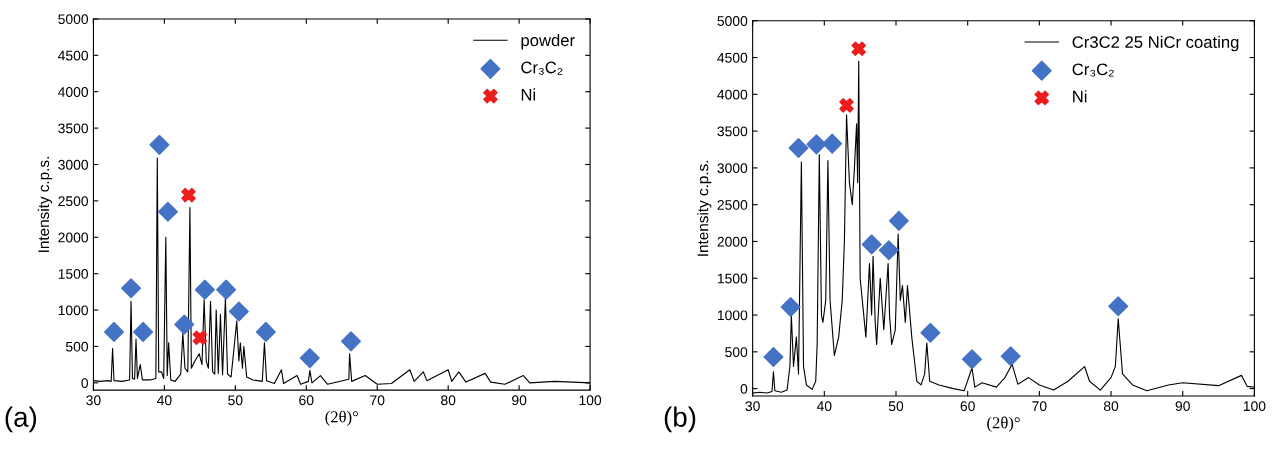 The height and width of the screenshot is (451, 1280). I want to click on legend-label: powder, so click(548, 41).